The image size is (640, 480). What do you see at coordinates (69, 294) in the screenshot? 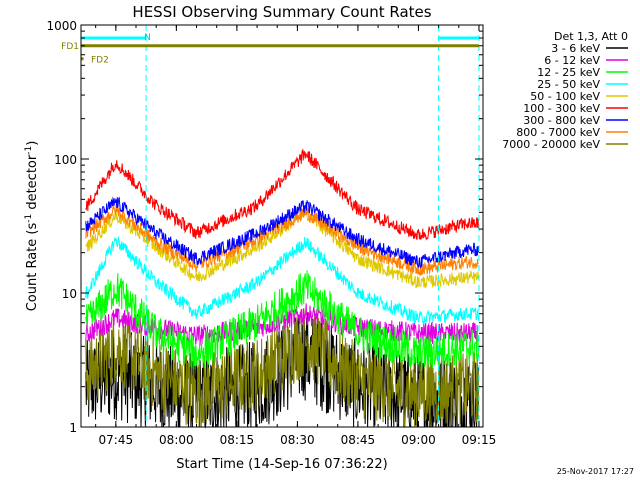
I see `y-tick-label-1: 10` at bounding box center [69, 294].